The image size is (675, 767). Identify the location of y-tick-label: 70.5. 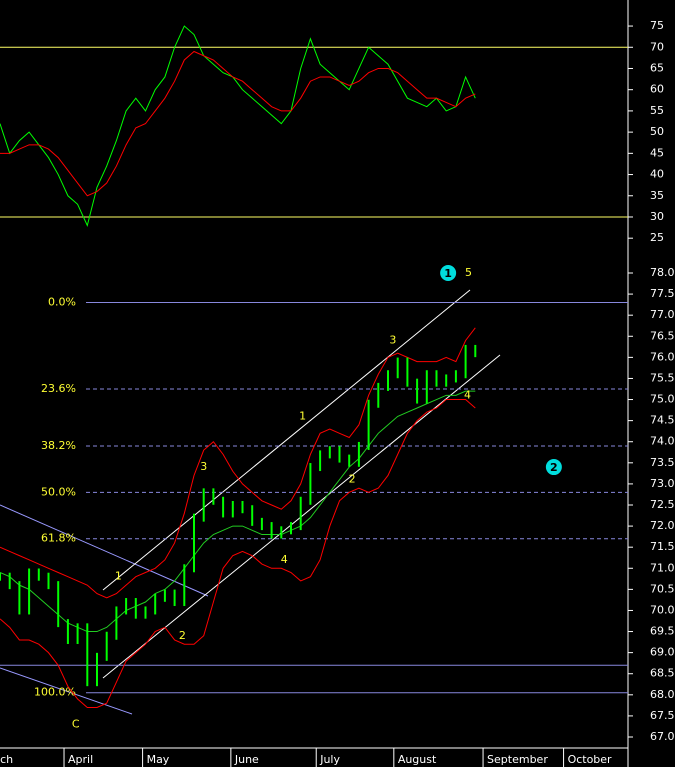
(662, 588).